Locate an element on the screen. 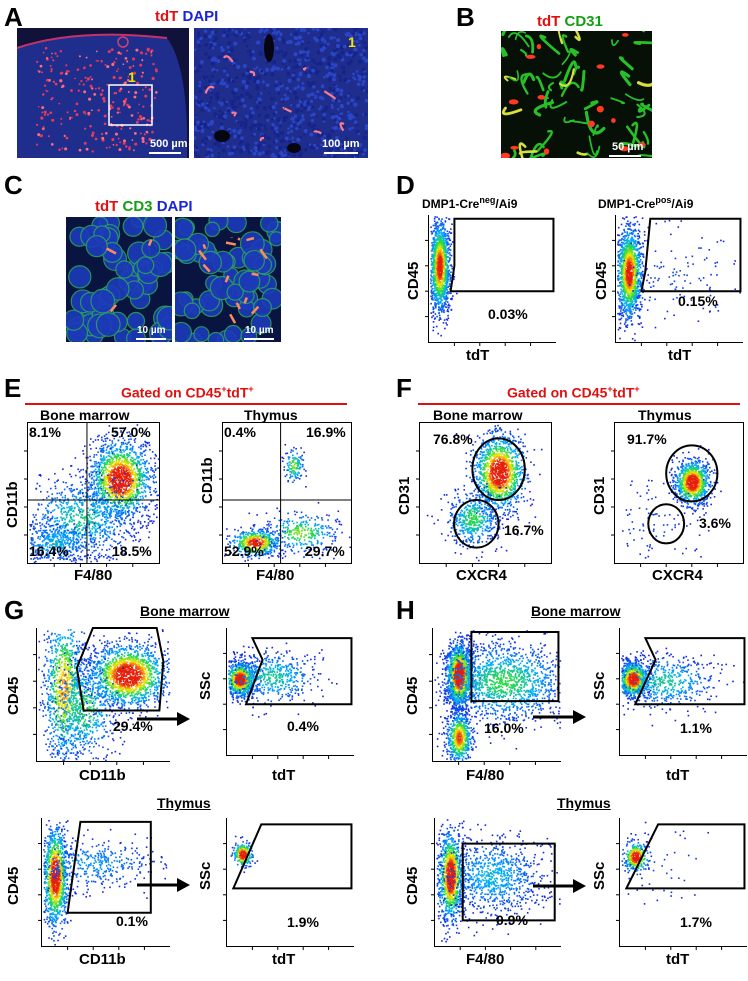 The width and height of the screenshot is (748, 981). h-th-ssc-tdt-plot is located at coordinates (681, 884).